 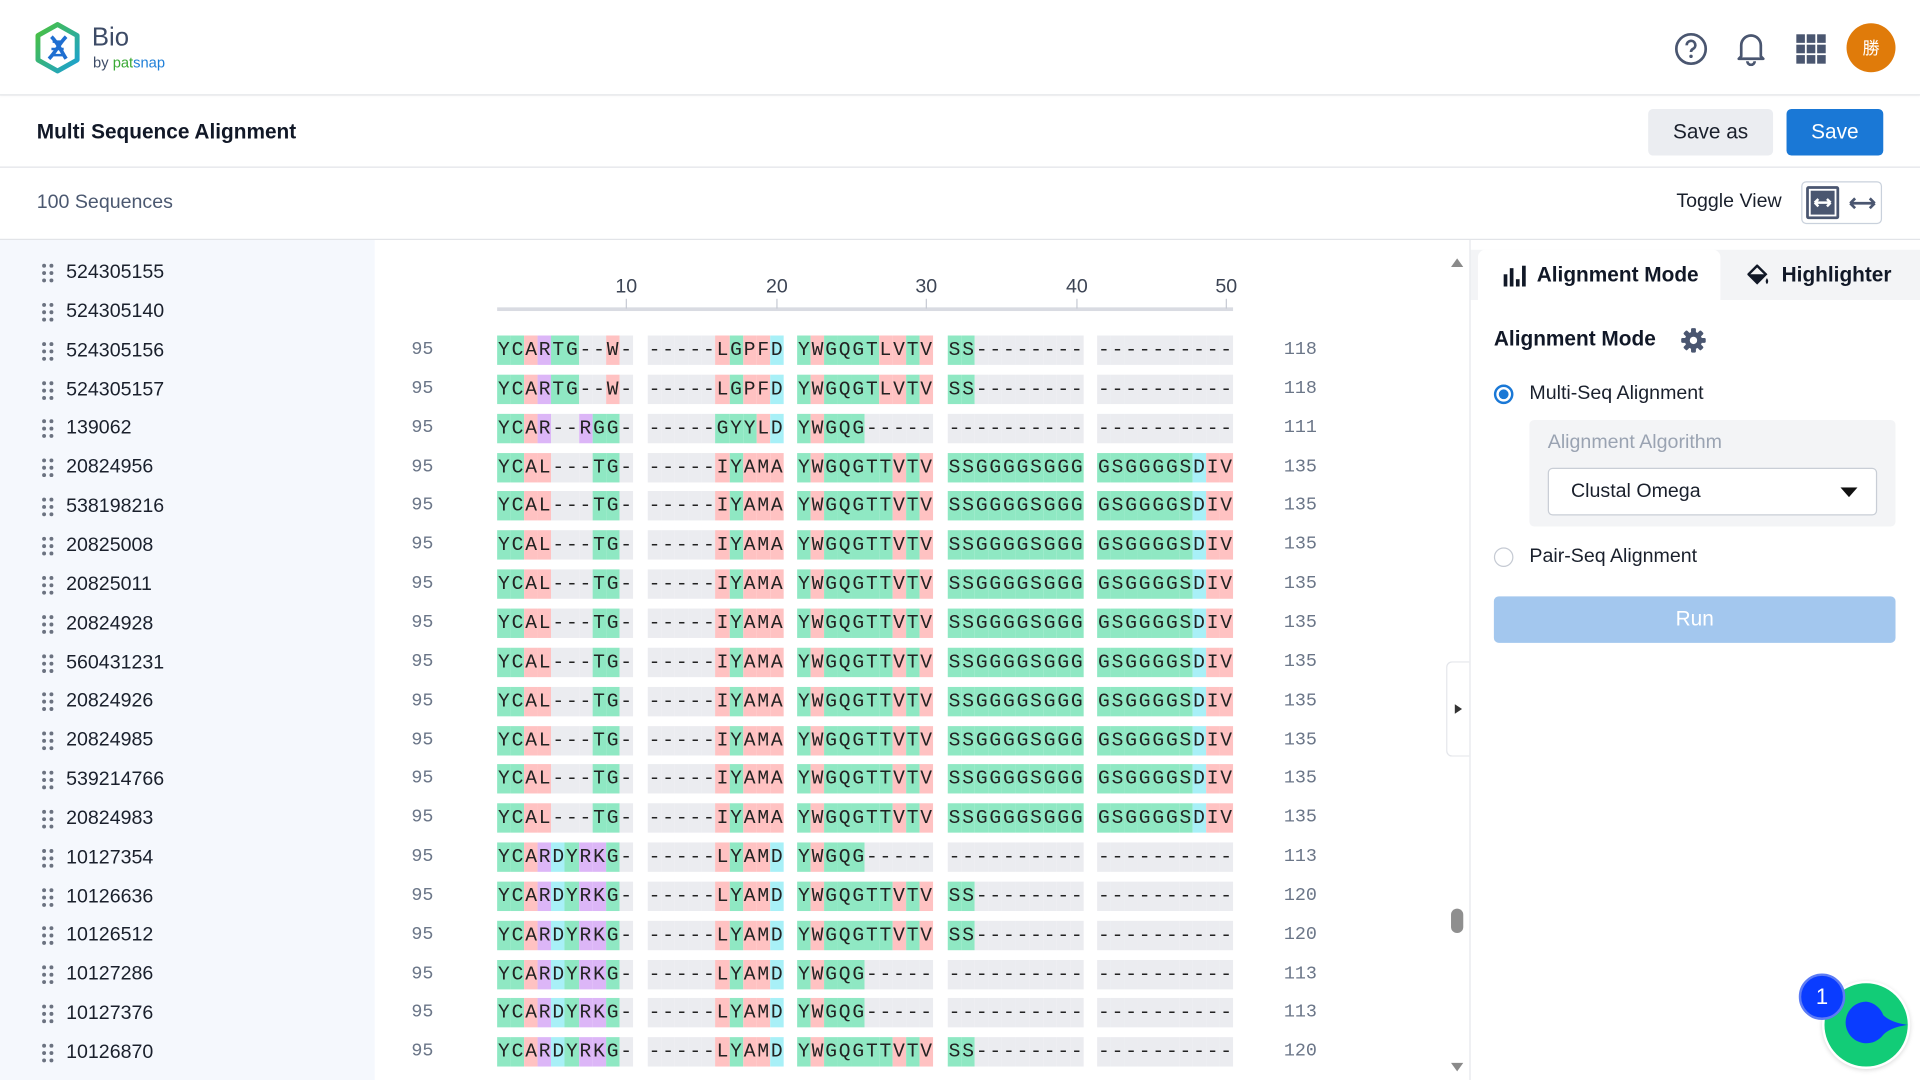 I want to click on sequence-list-item: 20824985, so click(x=187, y=741).